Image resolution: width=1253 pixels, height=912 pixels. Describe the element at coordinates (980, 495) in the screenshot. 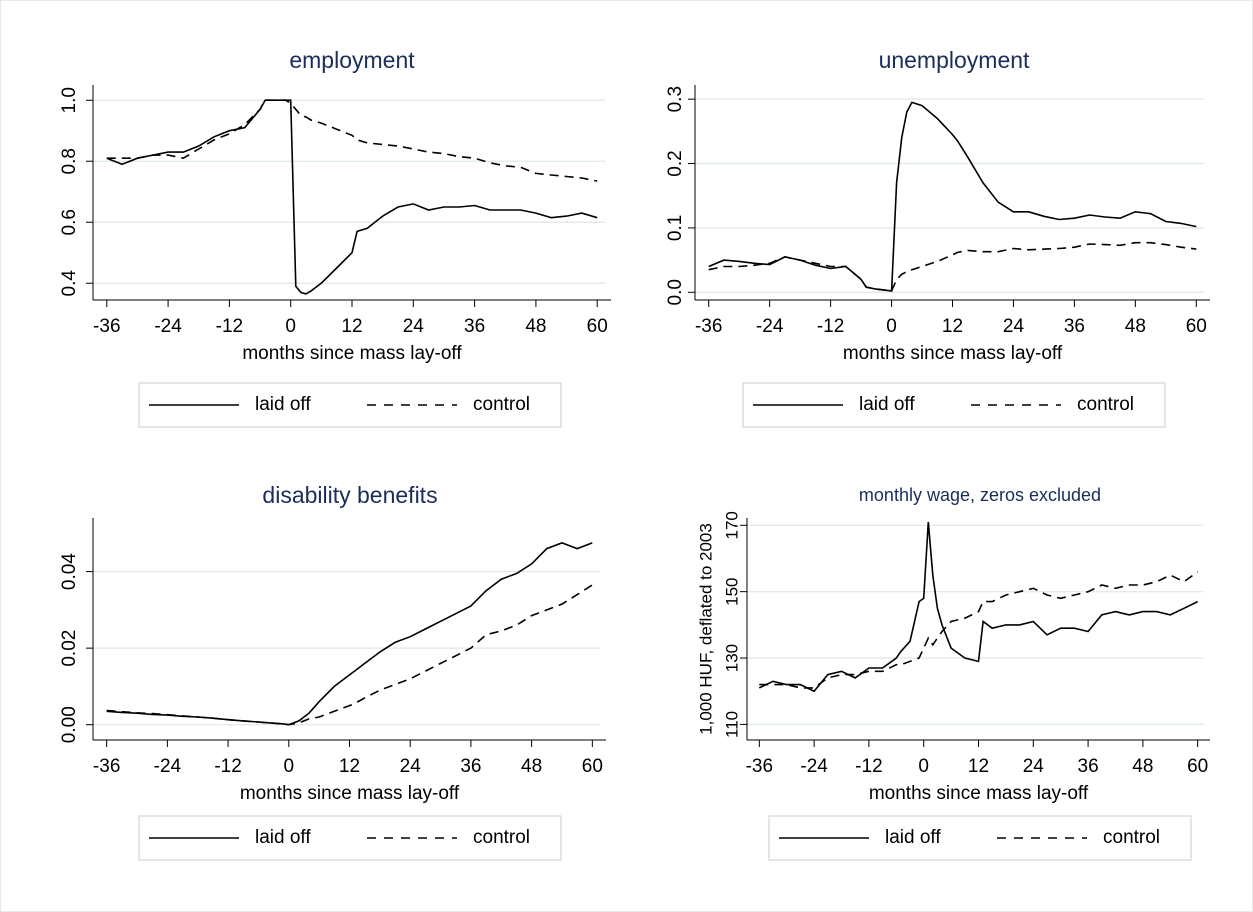

I see `chart-title: monthly wage, zeros excluded` at that location.